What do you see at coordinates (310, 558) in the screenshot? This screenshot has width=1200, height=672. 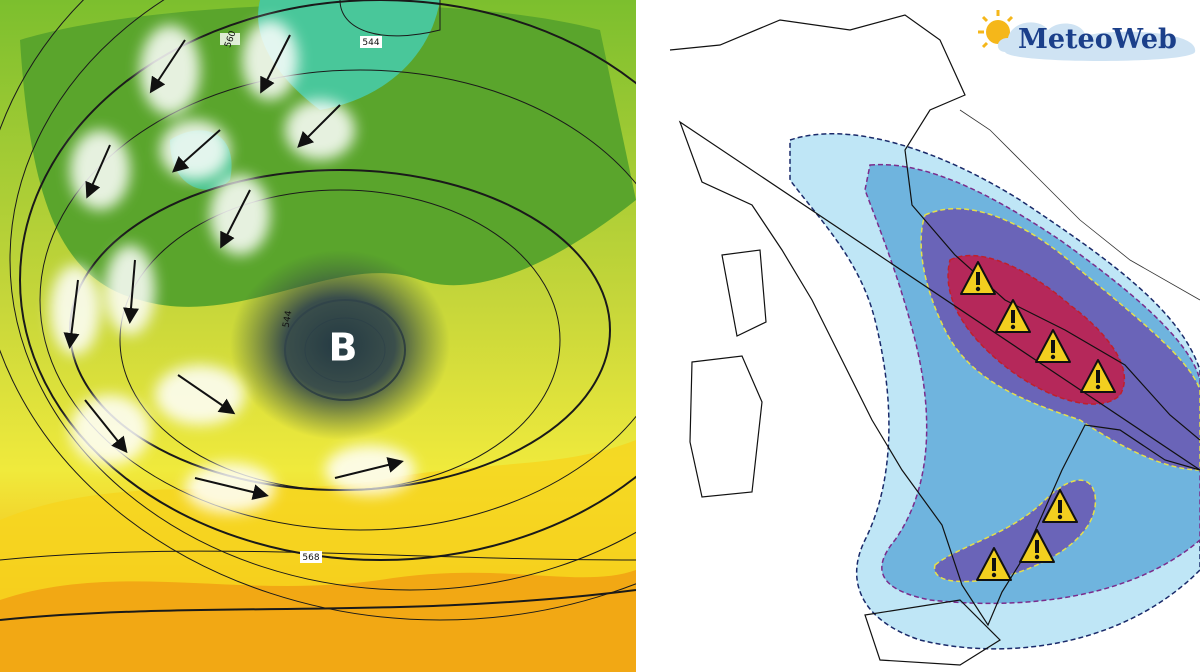 I see `contour-label: 568` at bounding box center [310, 558].